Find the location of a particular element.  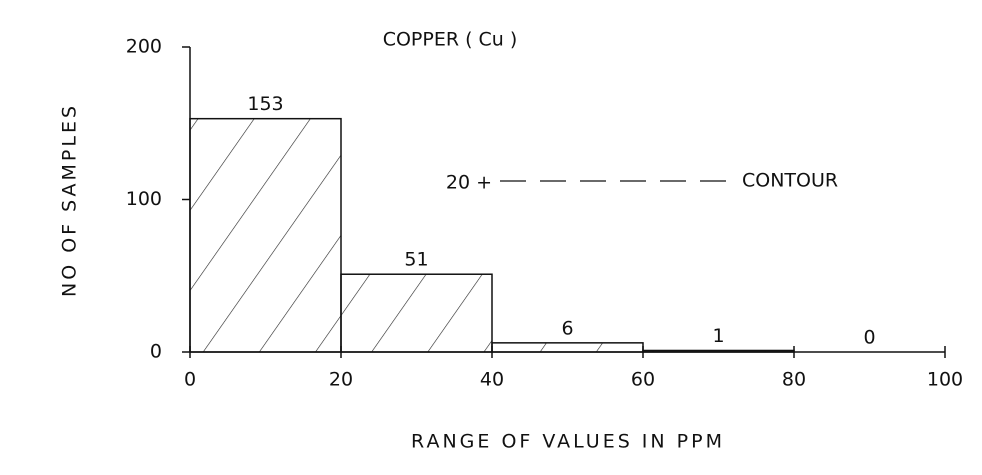

x-tick-label: 40 is located at coordinates (492, 380).